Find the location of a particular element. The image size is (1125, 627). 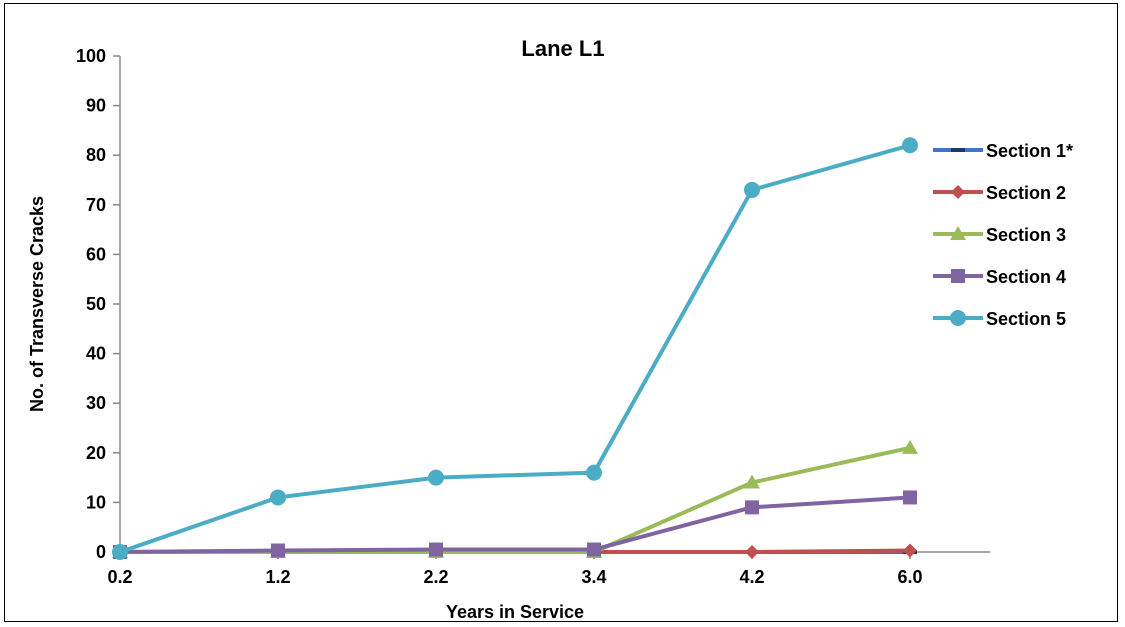

y-tick-label: 100 is located at coordinates (91, 56).